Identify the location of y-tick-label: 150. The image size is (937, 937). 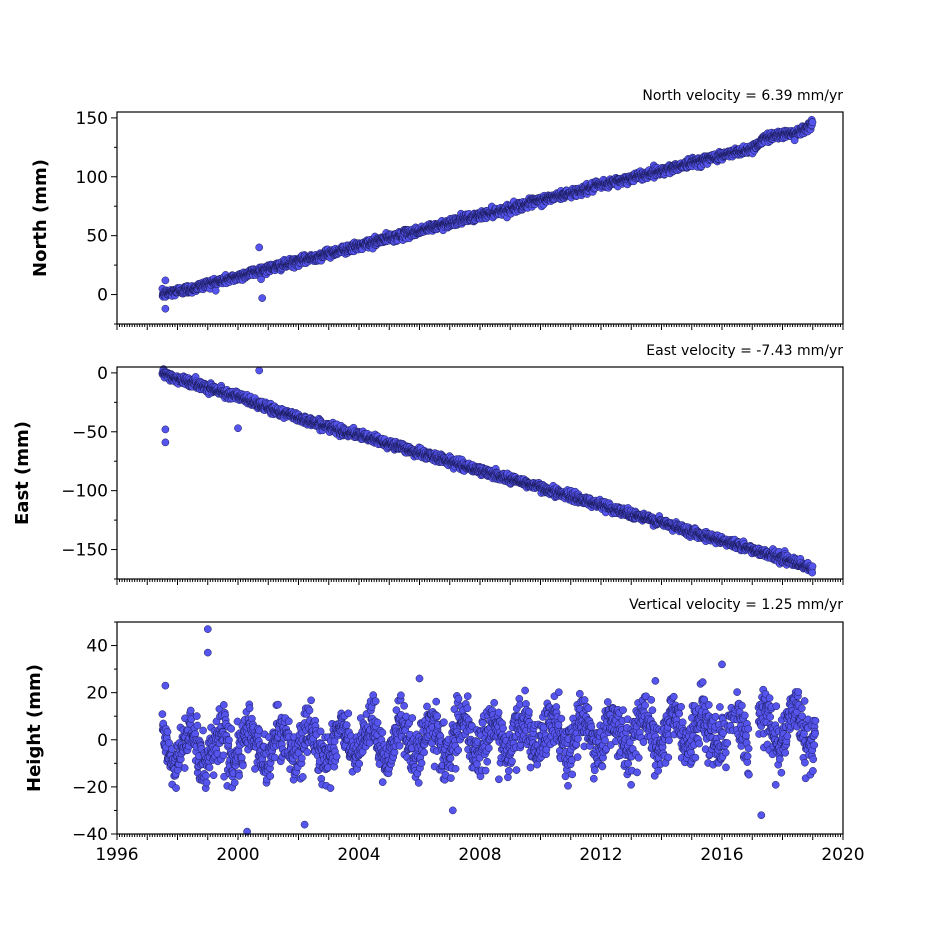
(92, 119).